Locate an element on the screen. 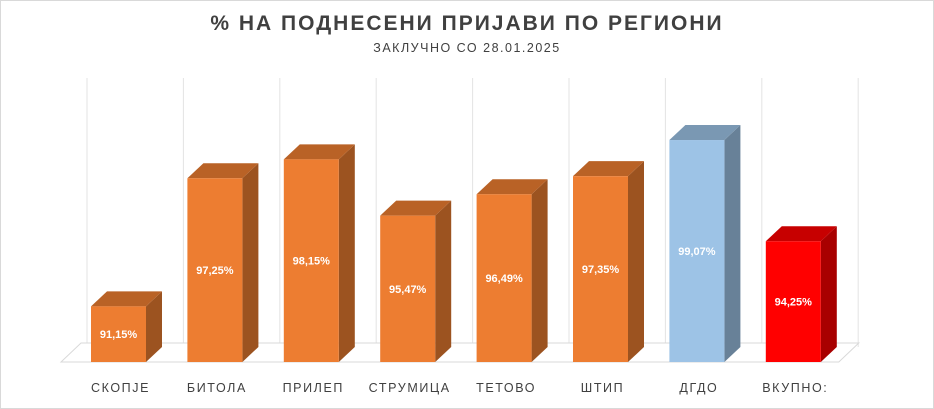 The height and width of the screenshot is (409, 934). tick-label: ПРИЛЕП is located at coordinates (313, 388).